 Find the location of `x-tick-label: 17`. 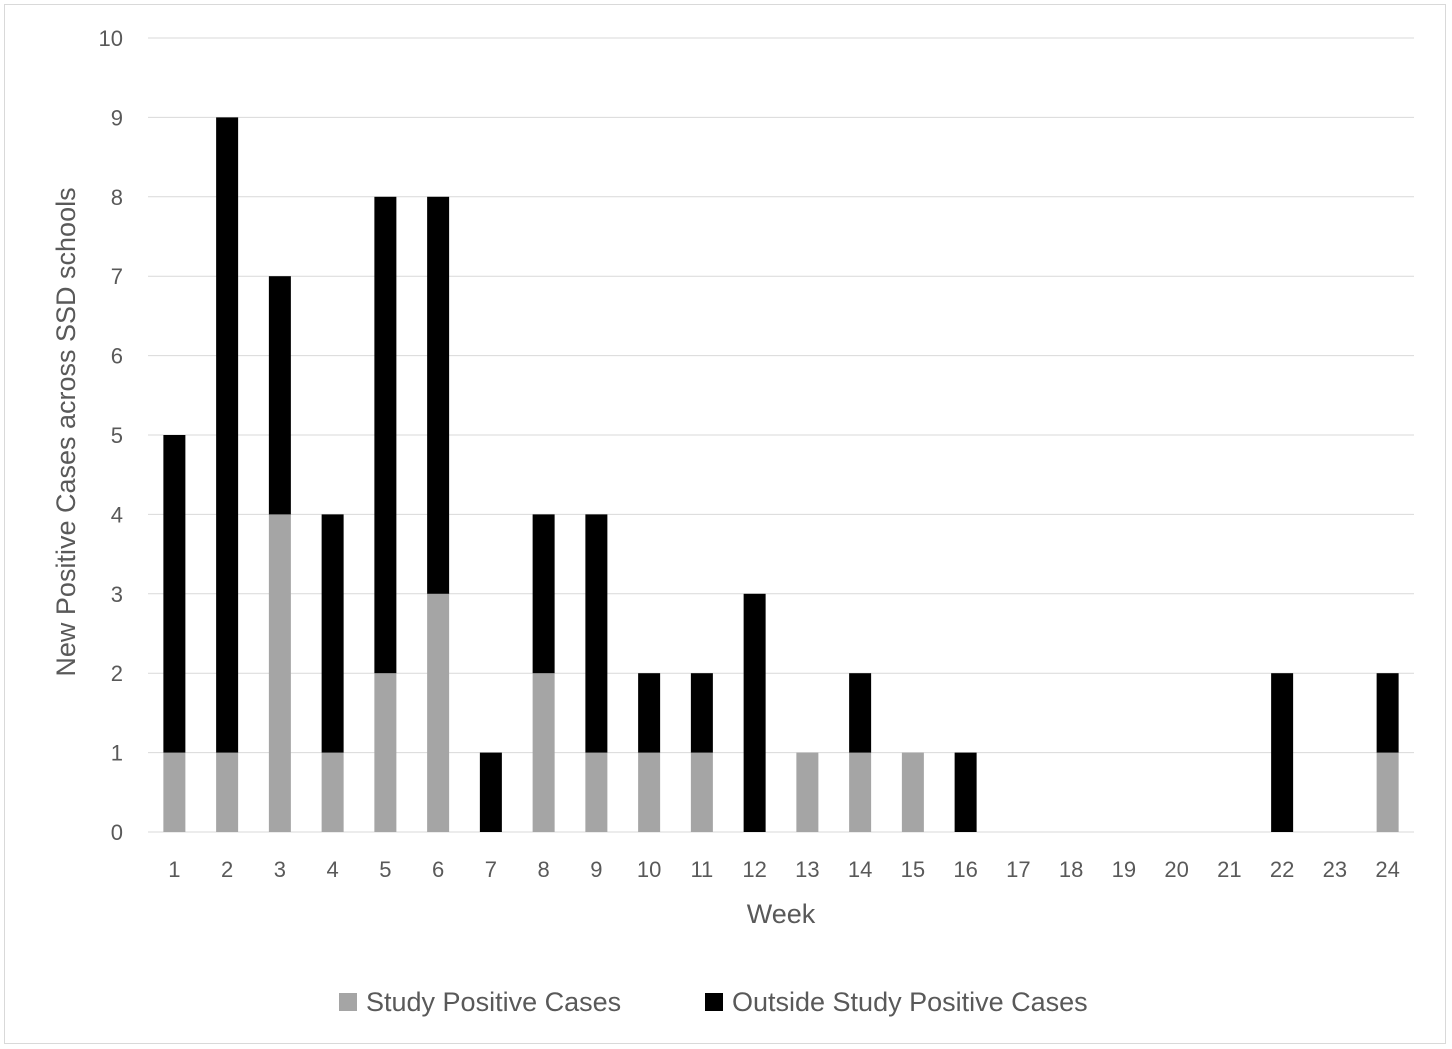

x-tick-label: 17 is located at coordinates (1018, 869).